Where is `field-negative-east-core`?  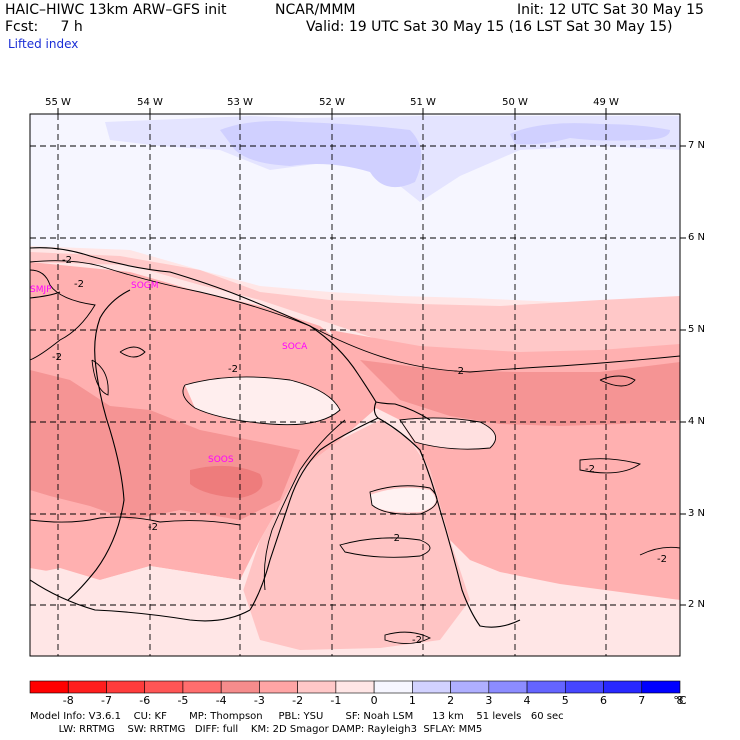 field-negative-east-core is located at coordinates (520, 393).